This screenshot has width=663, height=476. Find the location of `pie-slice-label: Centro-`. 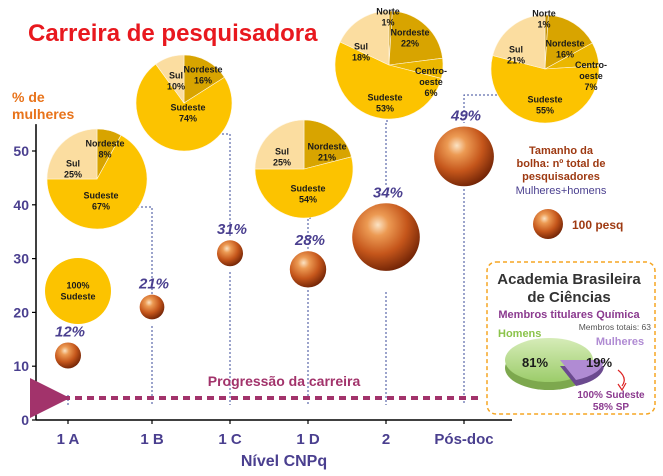

pie-slice-label: Centro- is located at coordinates (591, 65).